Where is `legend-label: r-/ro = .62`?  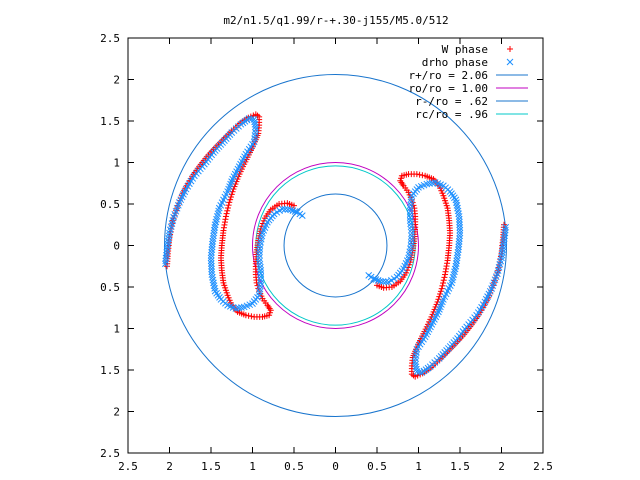
legend-label: r-/ro = .62 is located at coordinates (451, 101).